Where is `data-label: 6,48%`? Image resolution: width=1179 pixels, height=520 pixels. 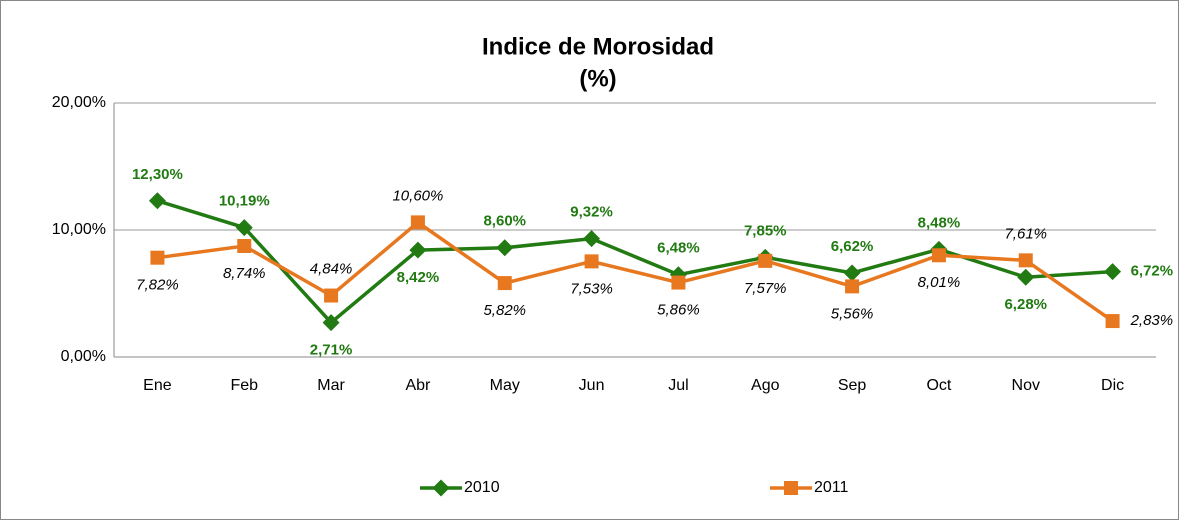
data-label: 6,48% is located at coordinates (678, 248).